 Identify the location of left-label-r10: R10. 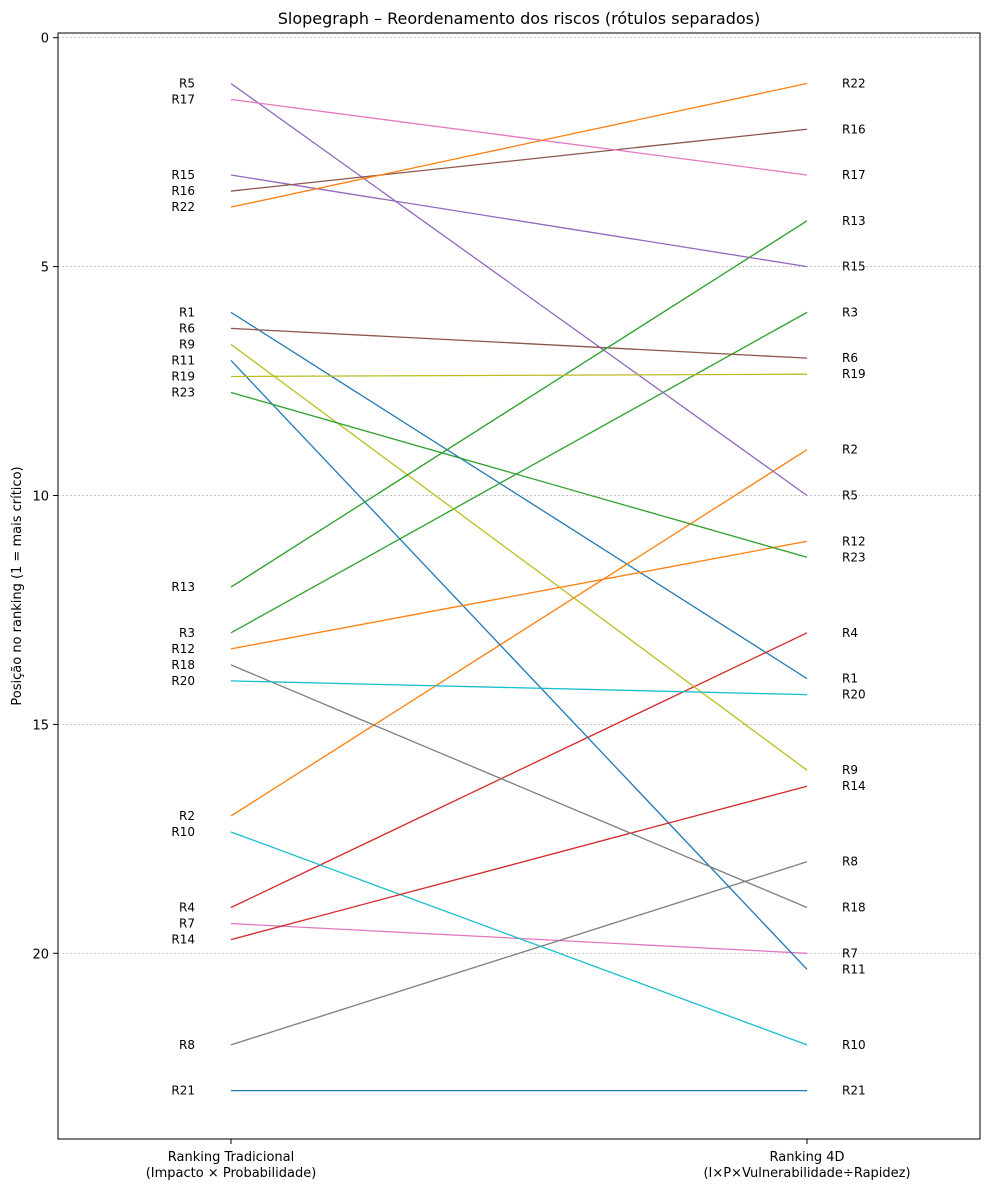
(183, 832).